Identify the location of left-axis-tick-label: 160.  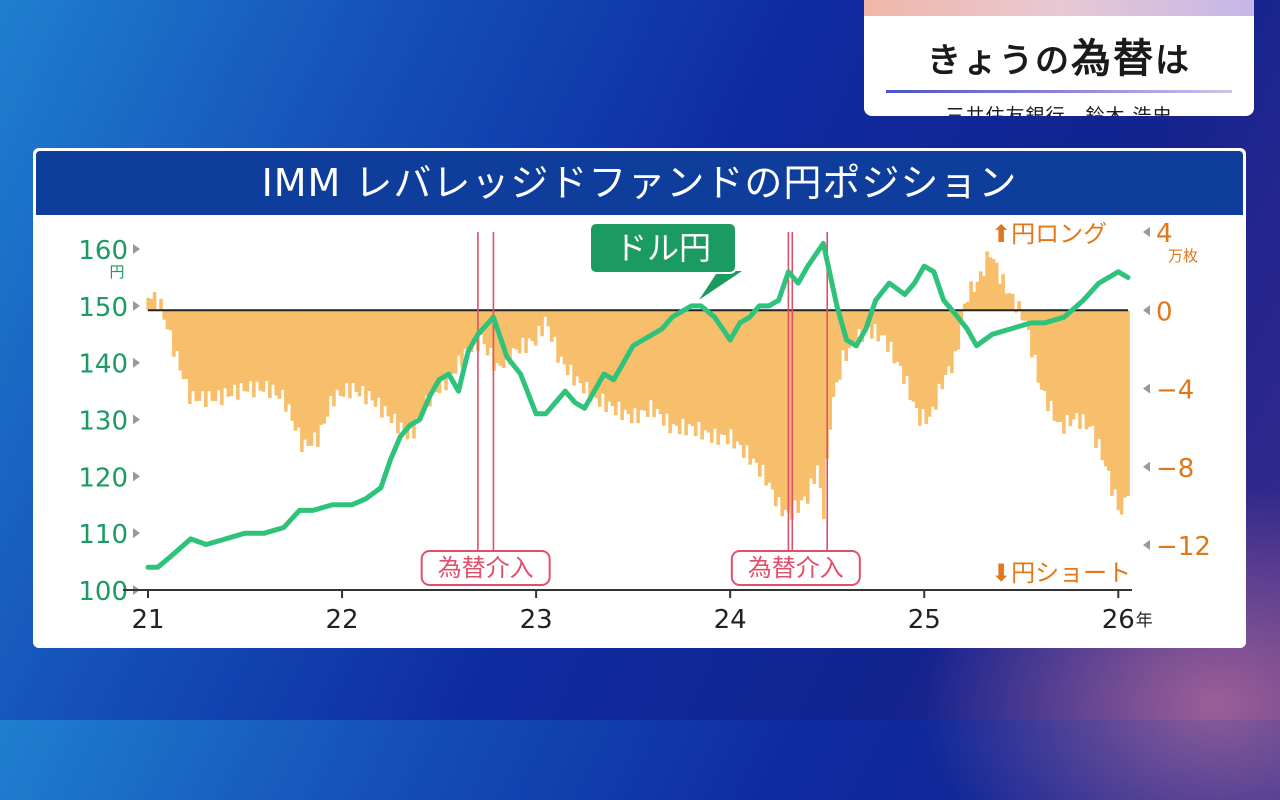
(103, 251).